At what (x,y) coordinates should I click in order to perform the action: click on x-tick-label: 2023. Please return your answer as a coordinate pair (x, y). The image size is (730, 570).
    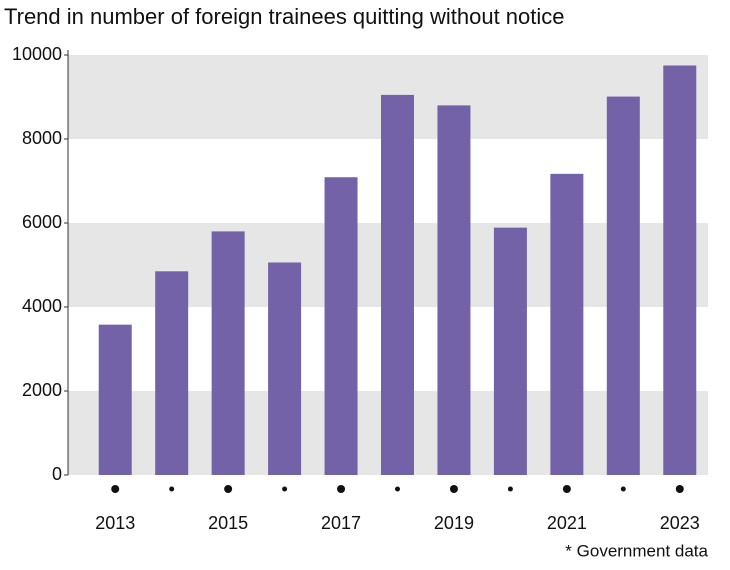
    Looking at the image, I should click on (680, 523).